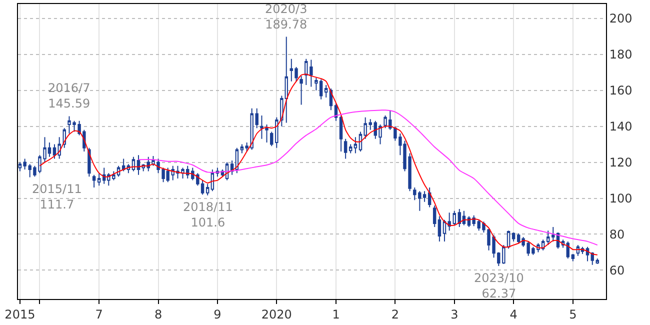  I want to click on x-tick-label: 3, so click(454, 314).